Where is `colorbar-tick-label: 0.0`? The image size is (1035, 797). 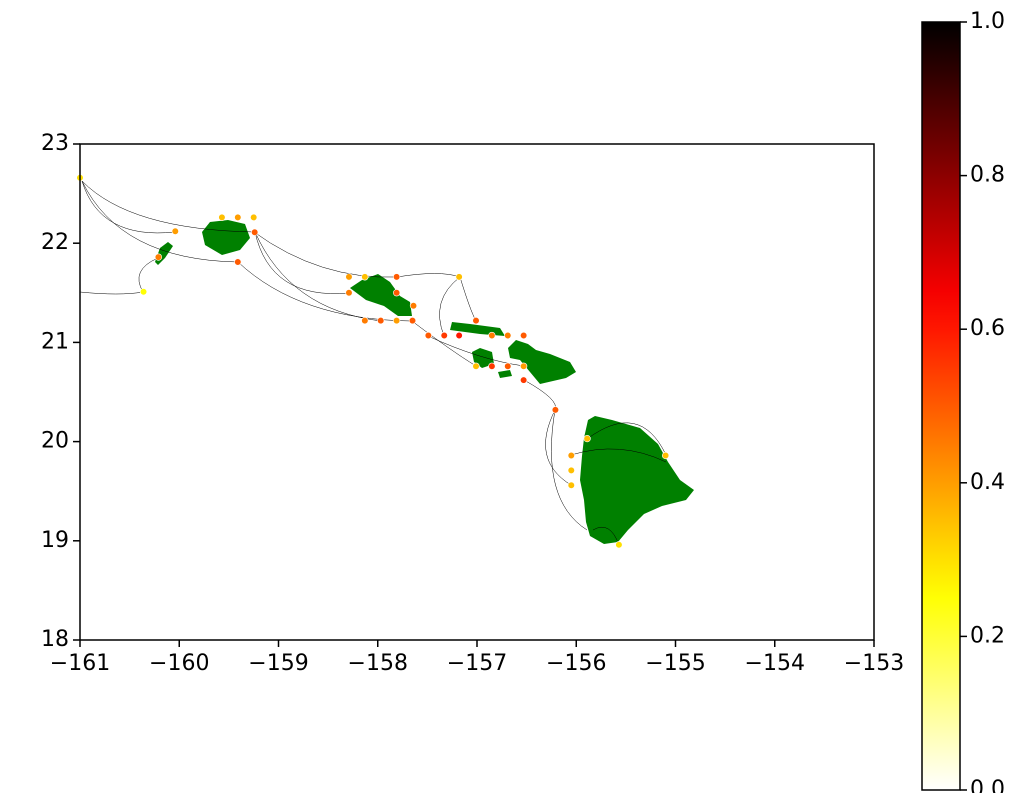 colorbar-tick-label: 0.0 is located at coordinates (987, 785).